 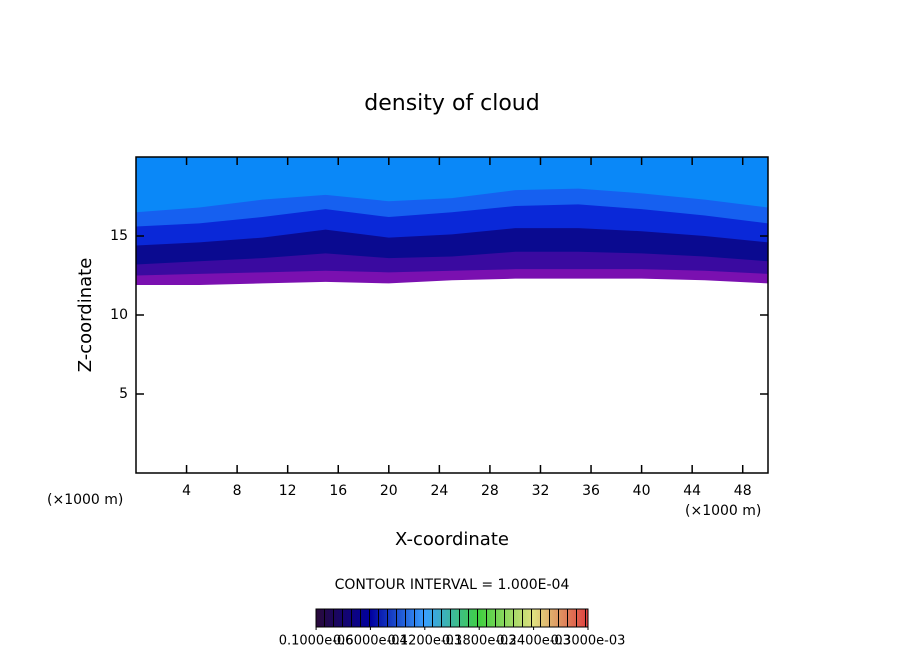 What do you see at coordinates (186, 491) in the screenshot?
I see `x-tick-label: 4` at bounding box center [186, 491].